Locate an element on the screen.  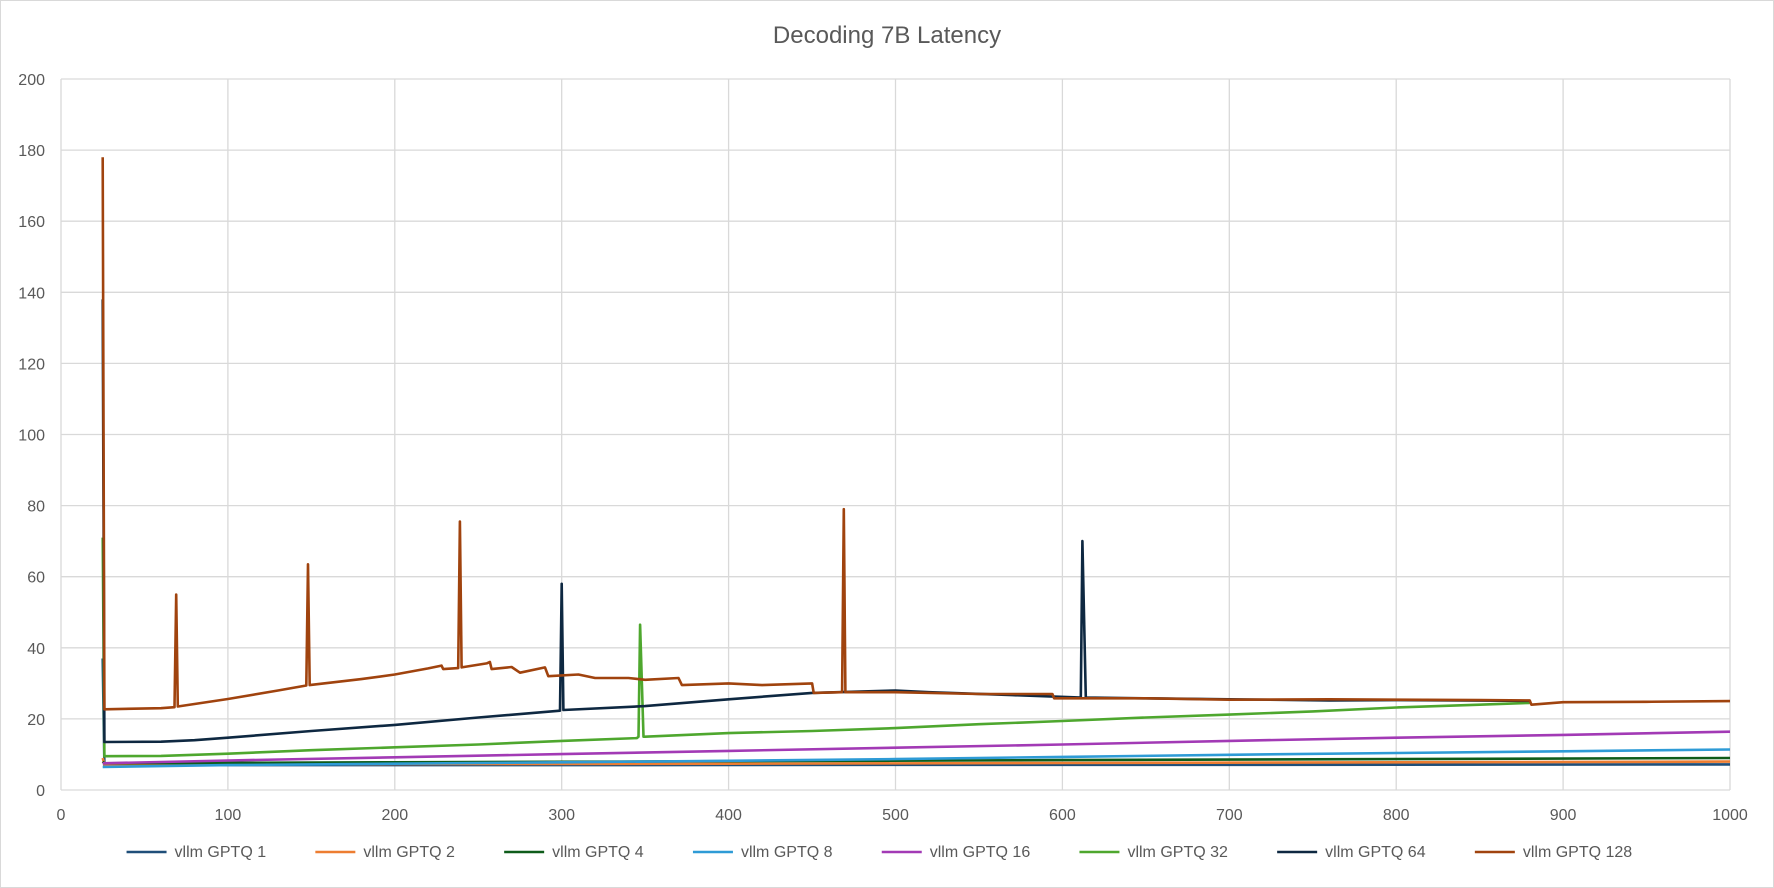
y-tick-label: 140 is located at coordinates (31, 293).